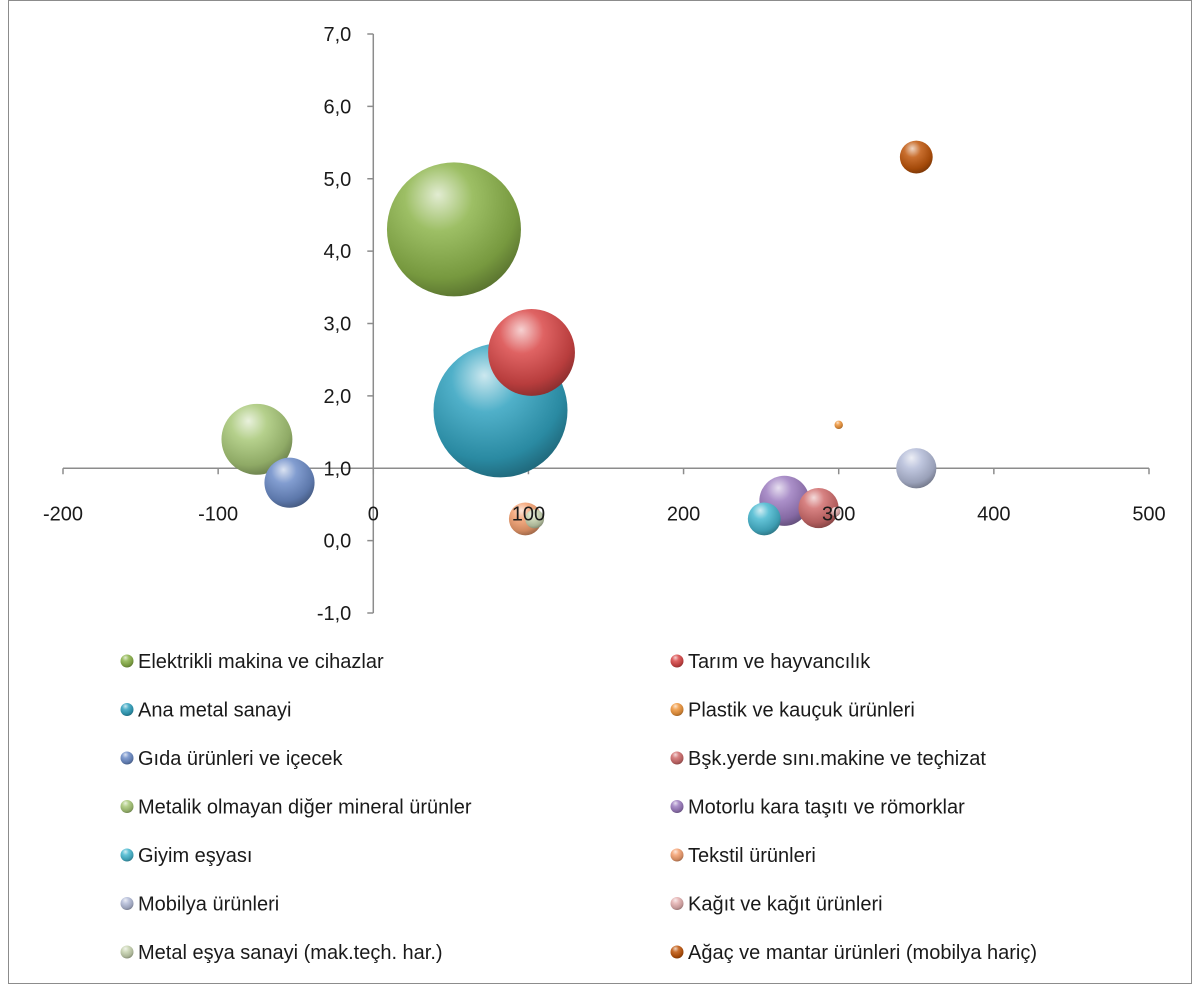 Image resolution: width=1195 pixels, height=988 pixels. Describe the element at coordinates (993, 514) in the screenshot. I see `x-tick-label: 400` at that location.